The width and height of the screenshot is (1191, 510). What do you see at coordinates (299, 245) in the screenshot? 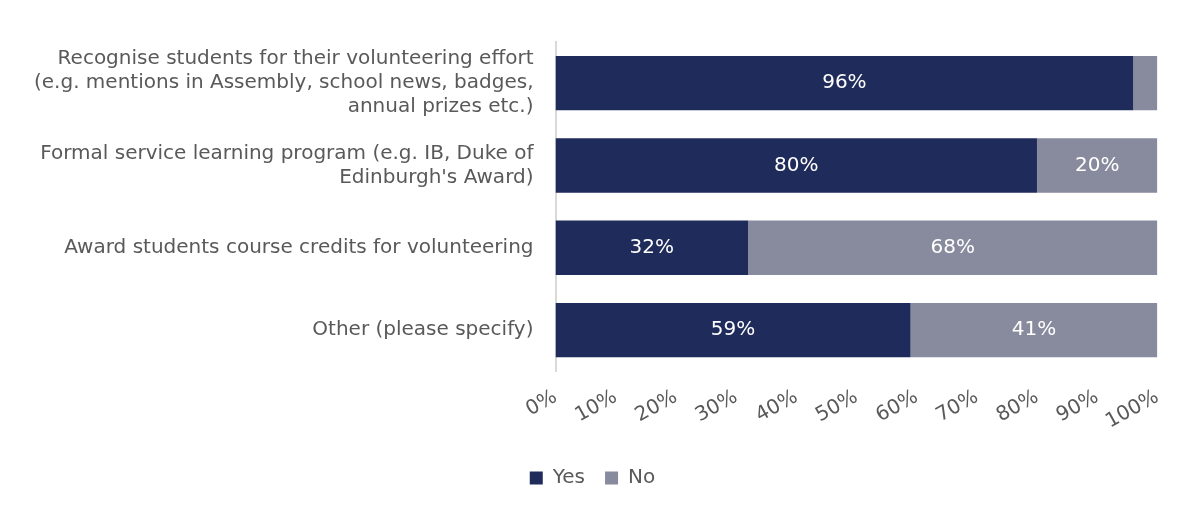
I see `y-tick-label: Award students course credits for volunteering` at bounding box center [299, 245].